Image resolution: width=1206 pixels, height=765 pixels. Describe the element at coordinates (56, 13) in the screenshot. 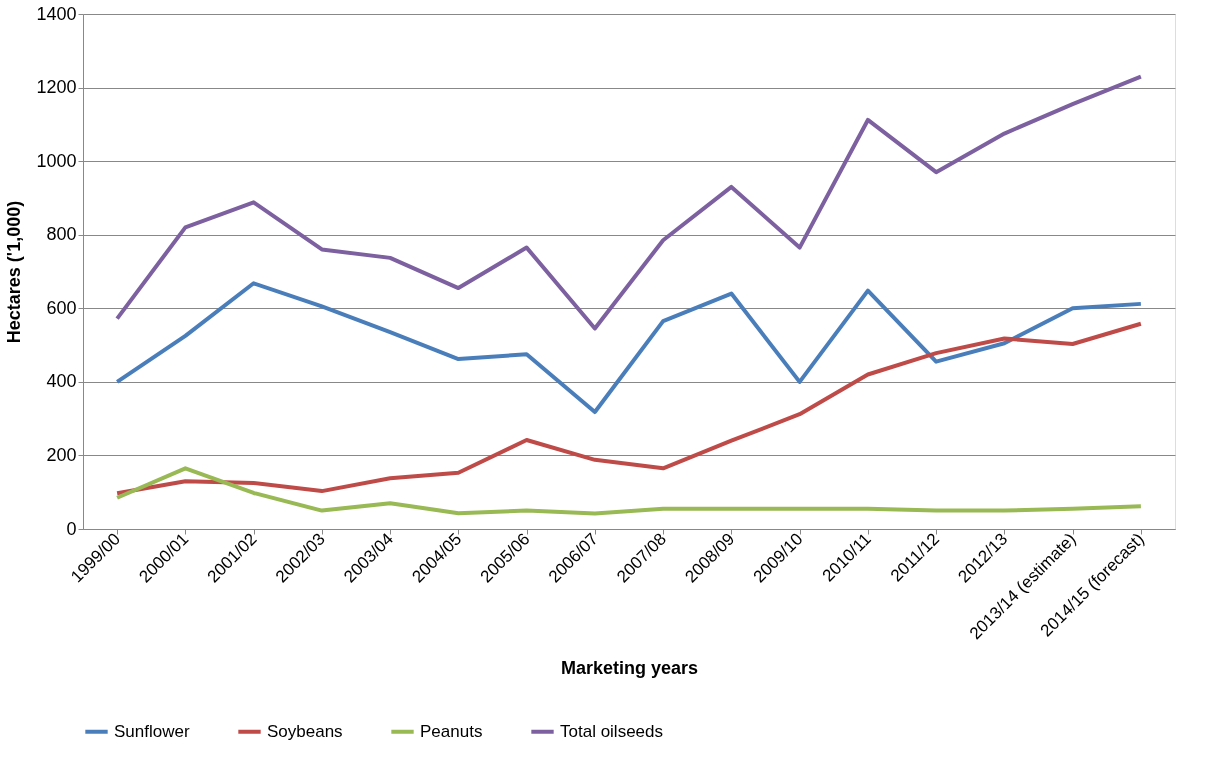

I see `y-tick-label: 1400` at that location.